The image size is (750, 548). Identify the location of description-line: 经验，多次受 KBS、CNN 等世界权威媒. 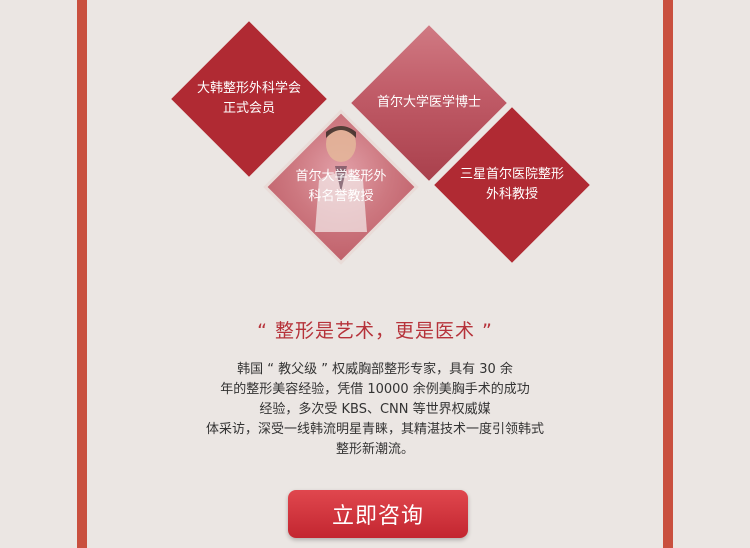
(375, 409).